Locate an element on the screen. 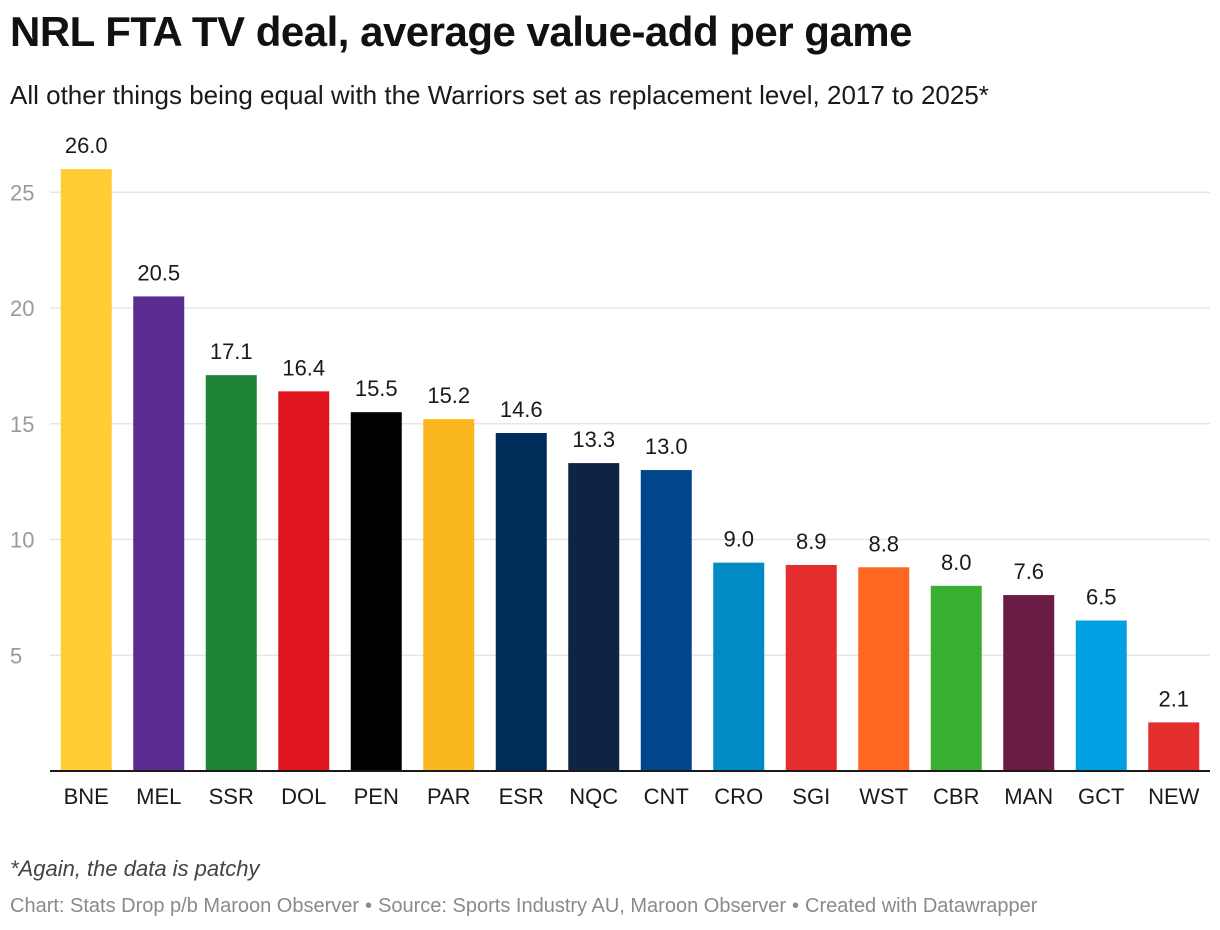 This screenshot has width=1220, height=930. bar-ssr is located at coordinates (231, 573).